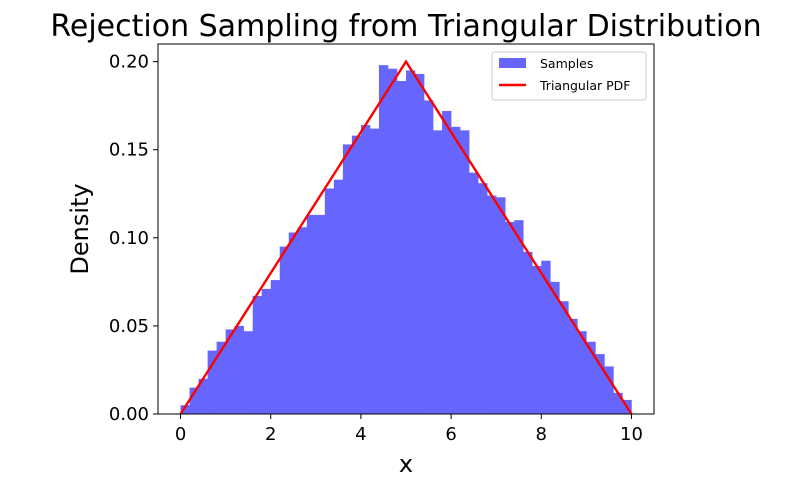  Describe the element at coordinates (584, 85) in the screenshot. I see `legend-label-pdf: Triangular PDF` at that location.